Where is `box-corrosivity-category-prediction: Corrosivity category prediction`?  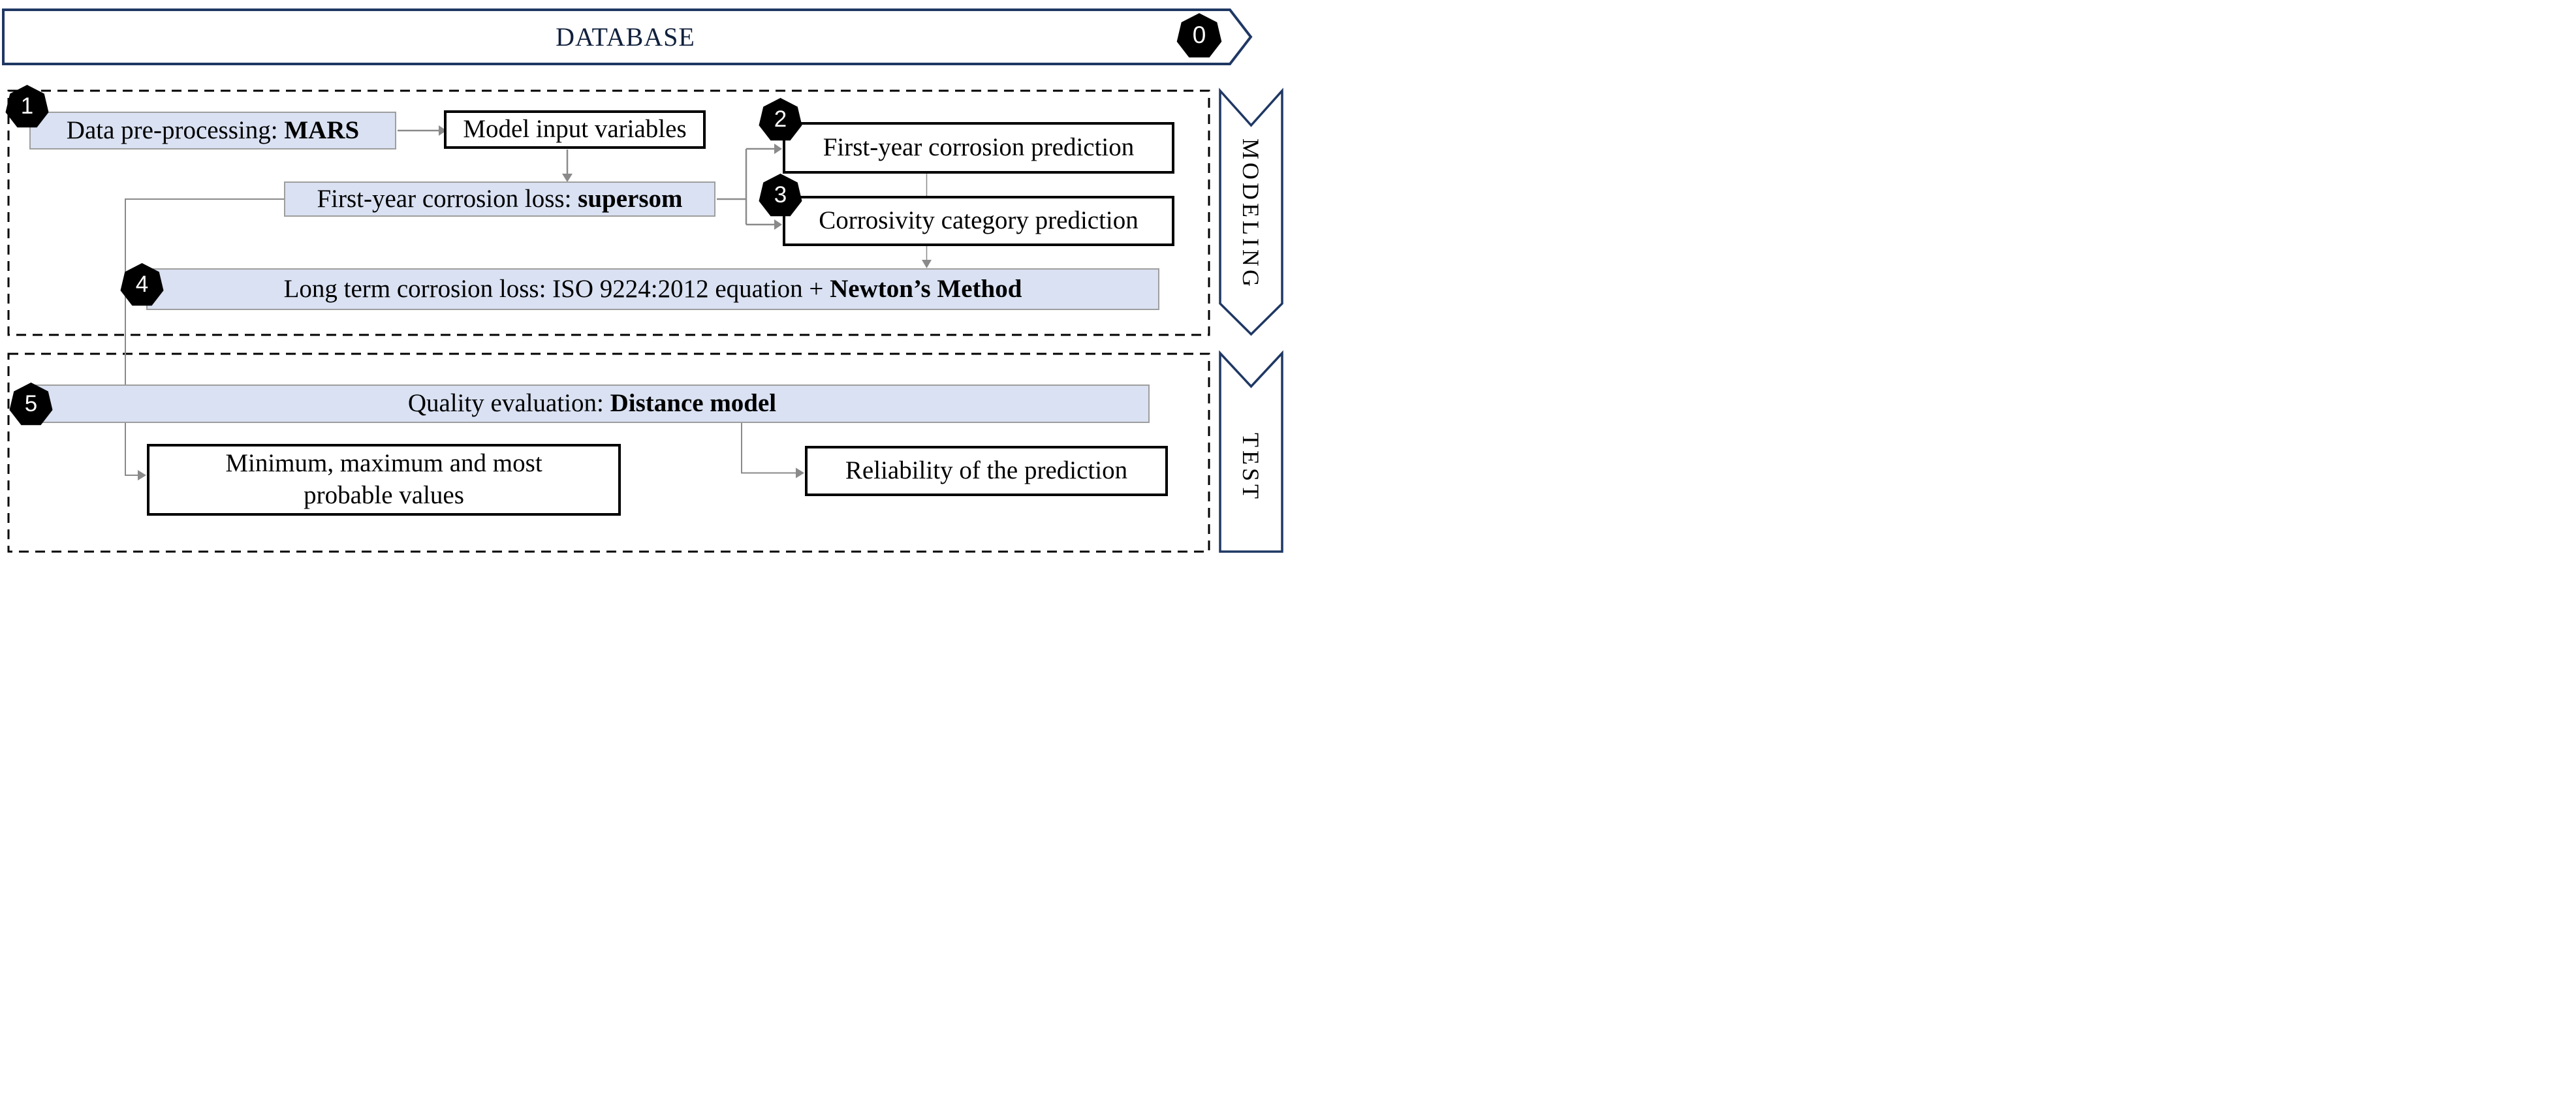
box-corrosivity-category-prediction: Corrosivity category prediction is located at coordinates (978, 221).